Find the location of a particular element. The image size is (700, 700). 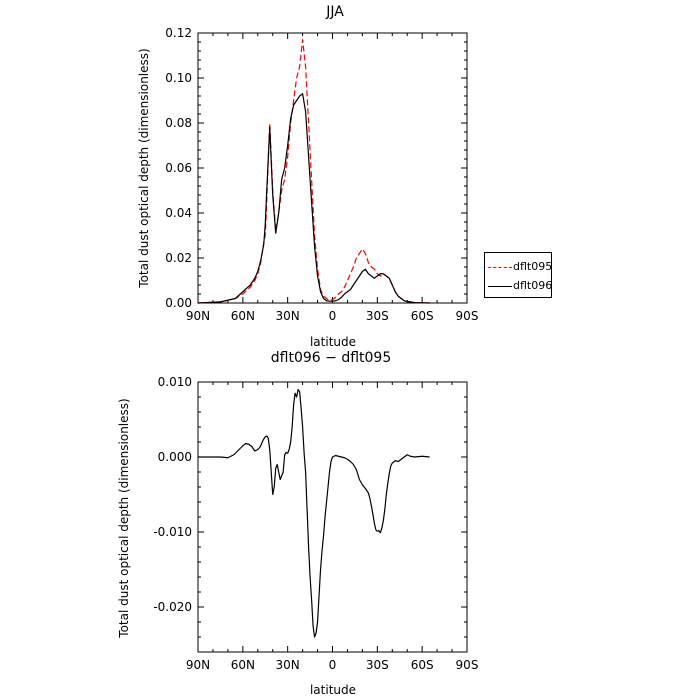

legend: dflt095 dflt096 is located at coordinates (518, 275).